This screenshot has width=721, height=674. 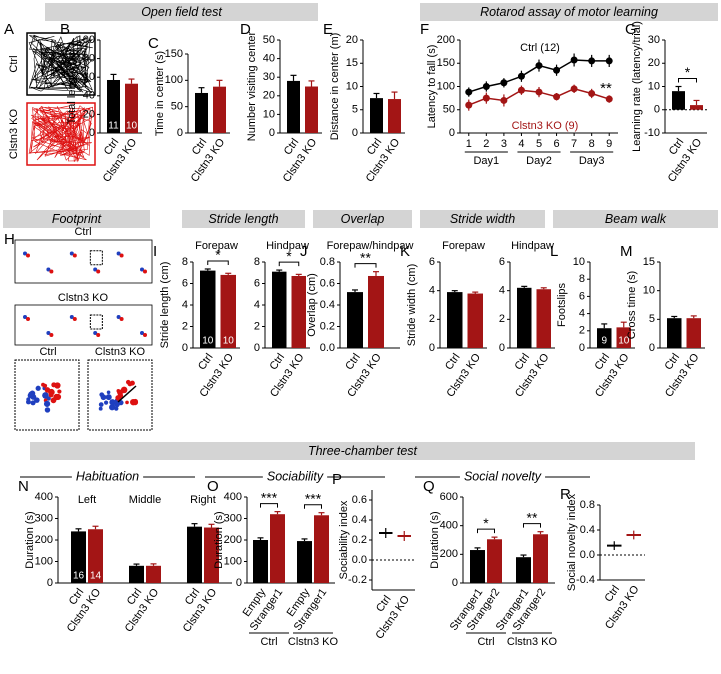 What do you see at coordinates (687, 80) in the screenshot?
I see `significance-bracket` at bounding box center [687, 80].